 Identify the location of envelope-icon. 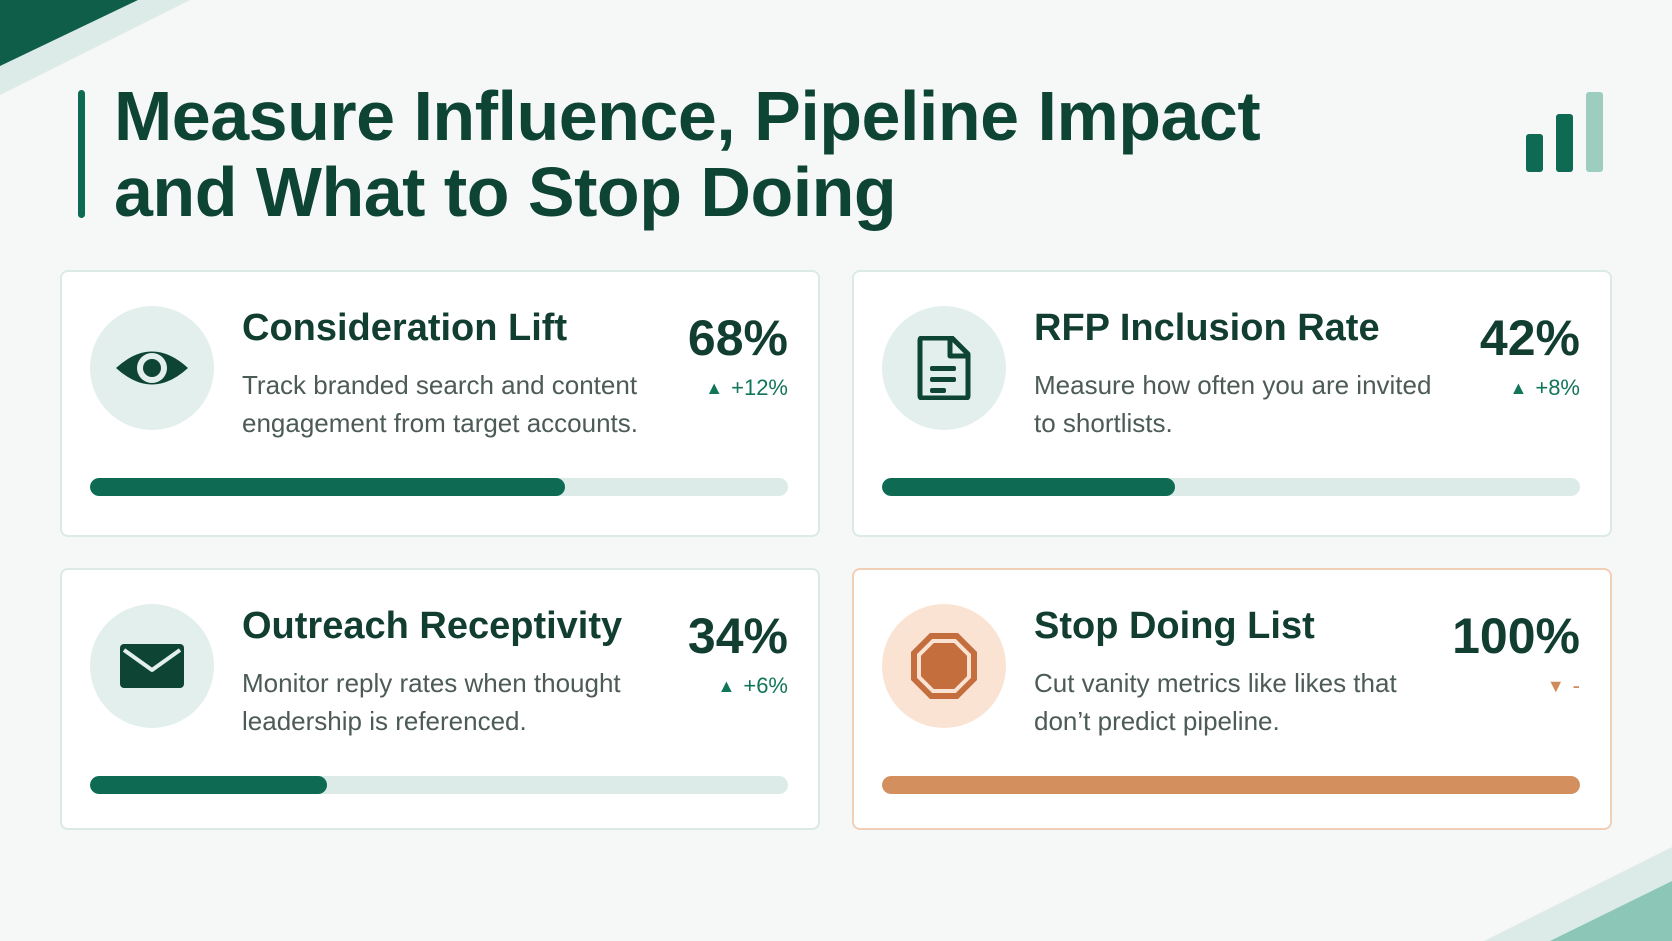
(152, 666).